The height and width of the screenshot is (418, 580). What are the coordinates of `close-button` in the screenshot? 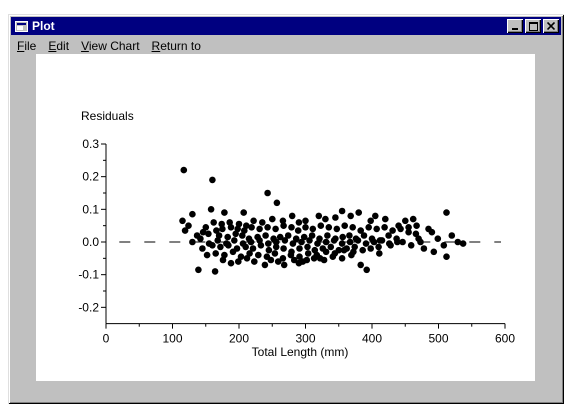 It's located at (551, 26).